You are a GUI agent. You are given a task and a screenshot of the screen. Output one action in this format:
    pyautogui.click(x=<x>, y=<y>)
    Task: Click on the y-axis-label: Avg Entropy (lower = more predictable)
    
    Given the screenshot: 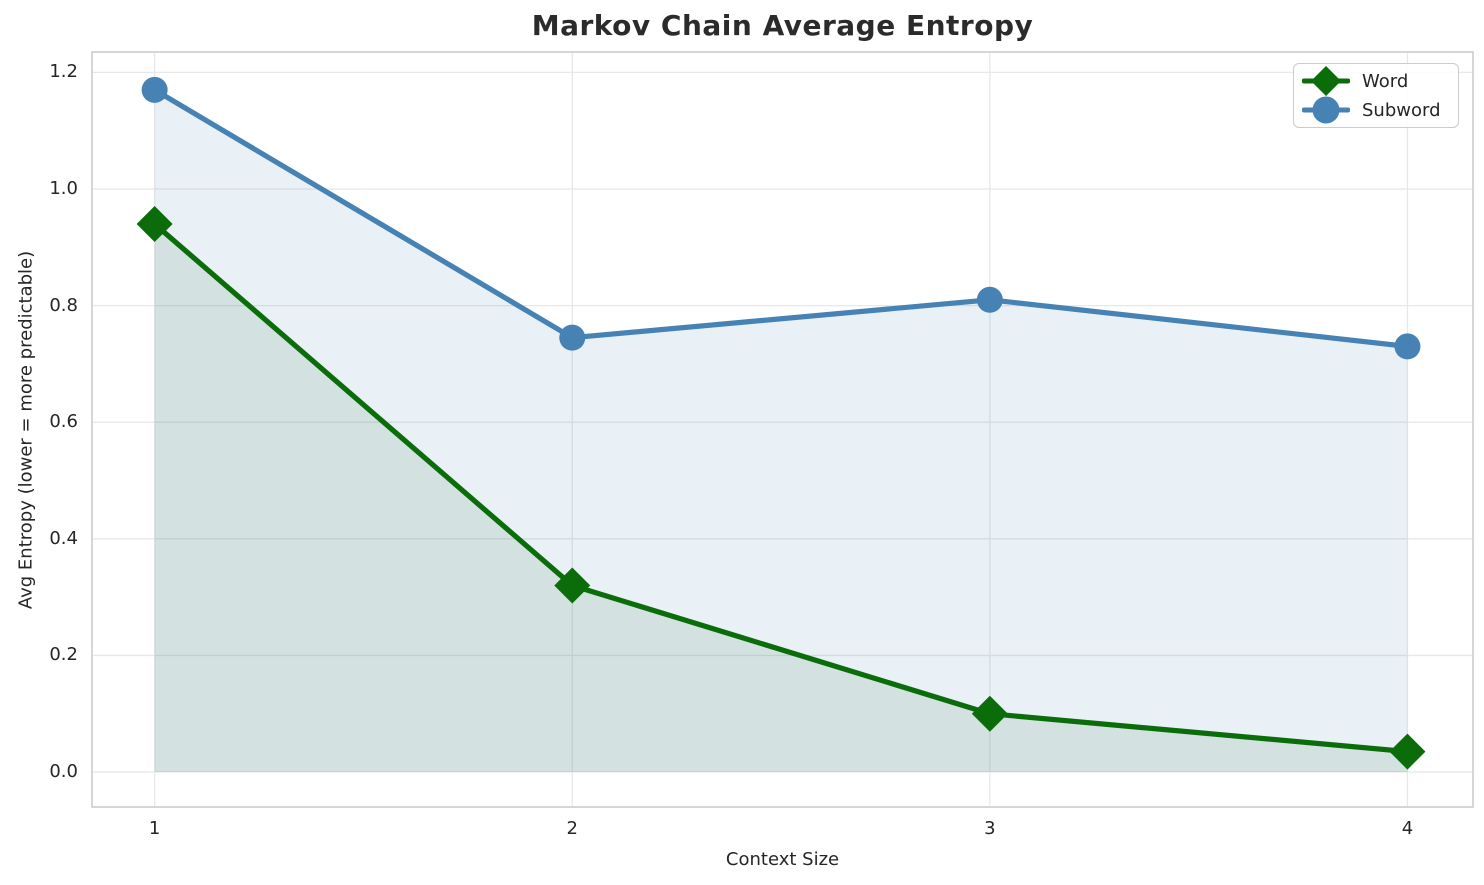 What is the action you would take?
    pyautogui.click(x=26, y=430)
    